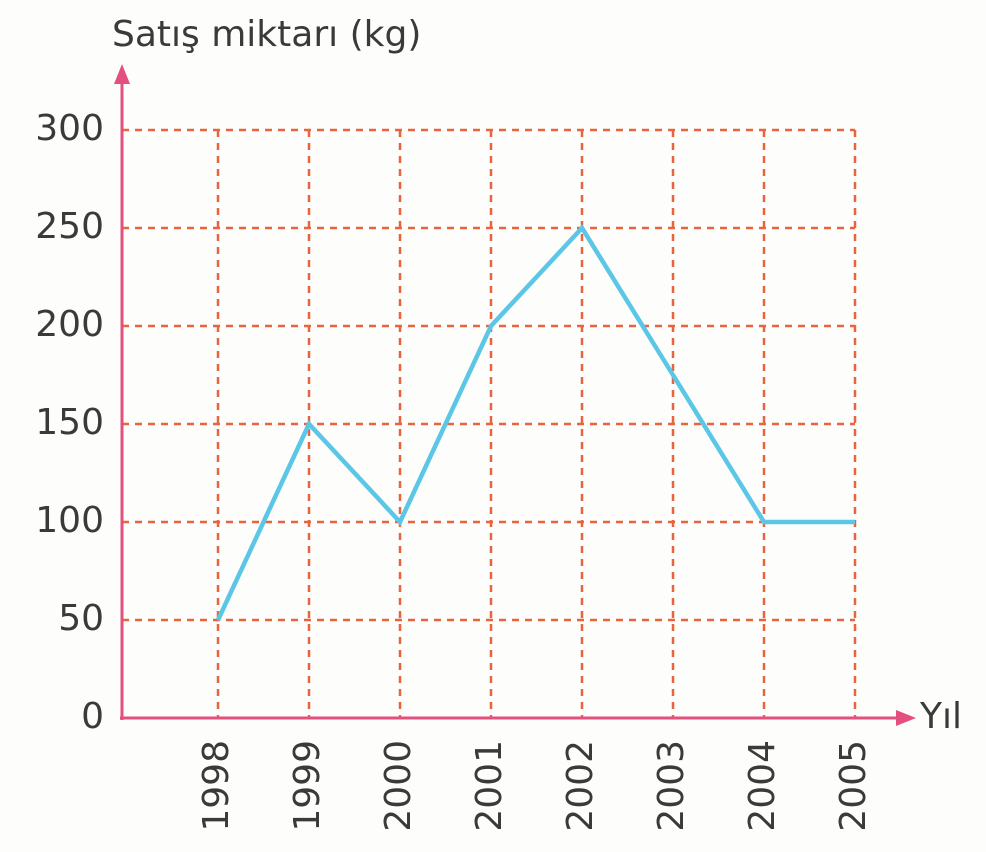  Describe the element at coordinates (216, 786) in the screenshot. I see `x-tick-label: 1998` at that location.